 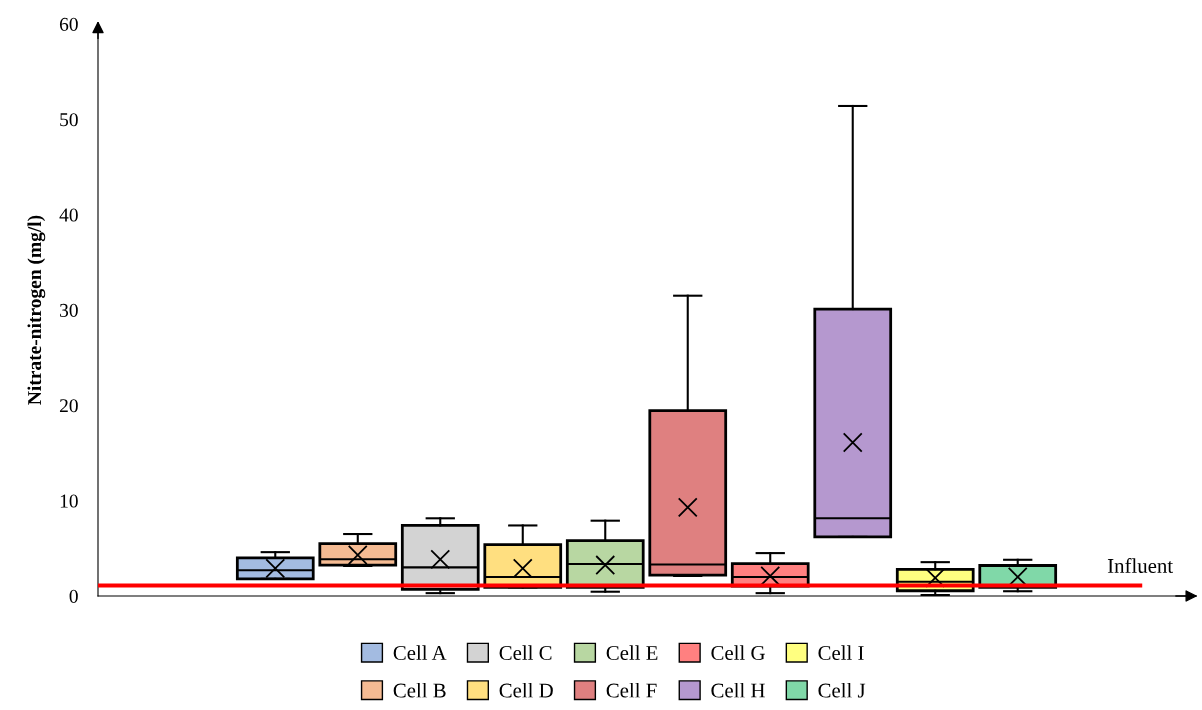 What do you see at coordinates (68, 215) in the screenshot?
I see `y-tick-label: 40` at bounding box center [68, 215].